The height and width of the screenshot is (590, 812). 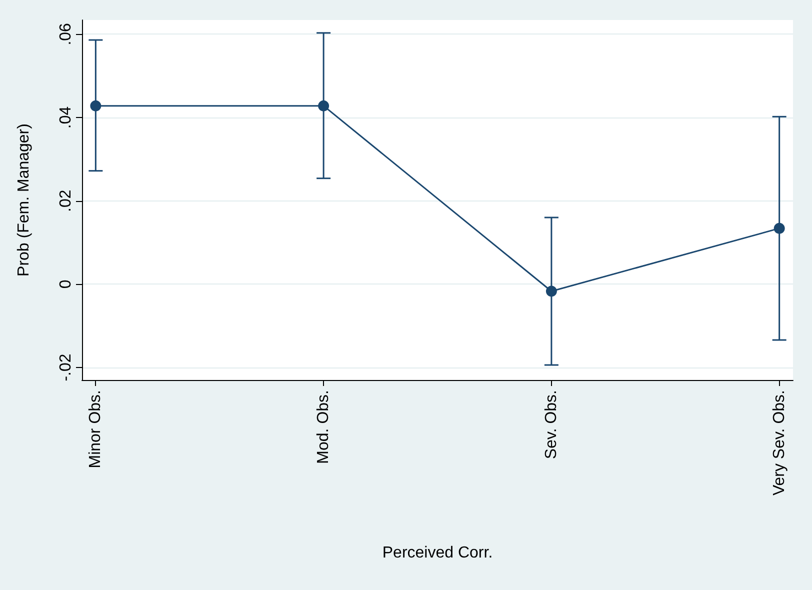 I want to click on y-tick-label: .04, so click(x=66, y=117).